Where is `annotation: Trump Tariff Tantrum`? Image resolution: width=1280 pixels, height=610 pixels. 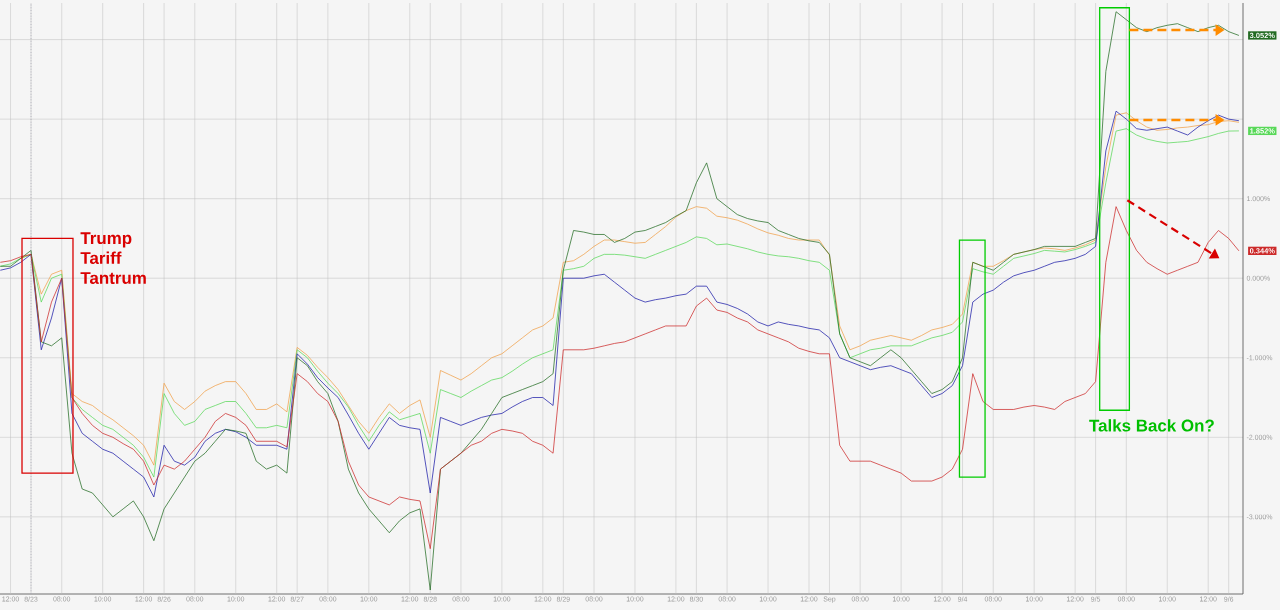
annotation: Trump Tariff Tantrum is located at coordinates (113, 258).